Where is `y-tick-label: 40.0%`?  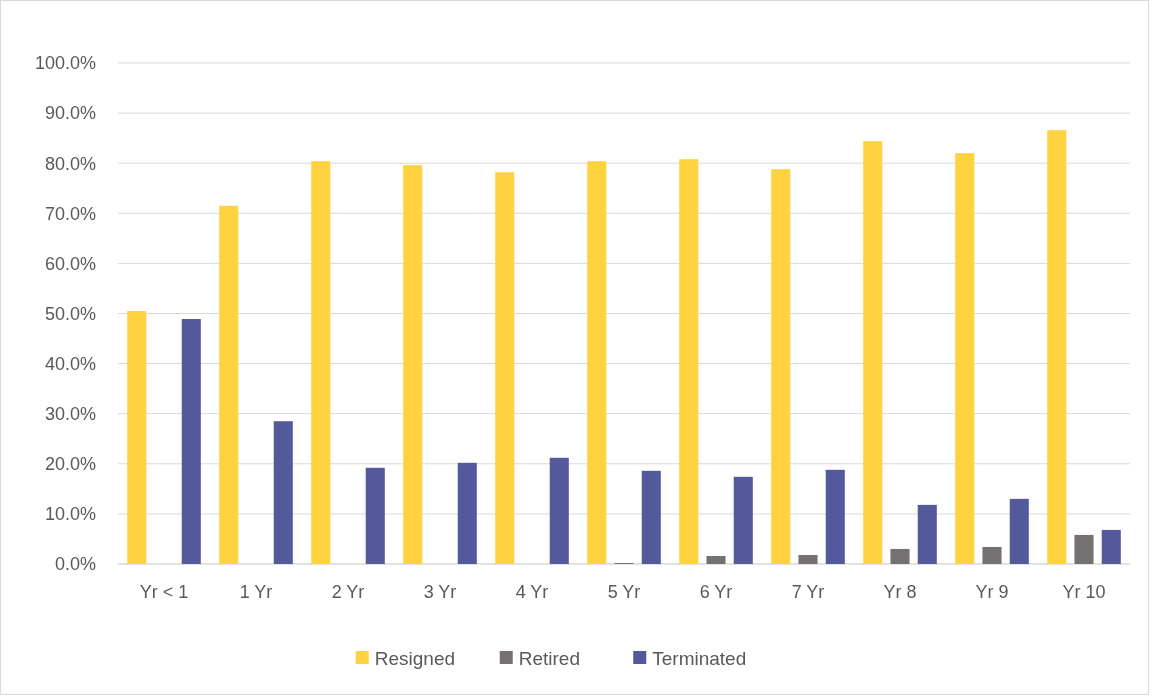 y-tick-label: 40.0% is located at coordinates (70, 363).